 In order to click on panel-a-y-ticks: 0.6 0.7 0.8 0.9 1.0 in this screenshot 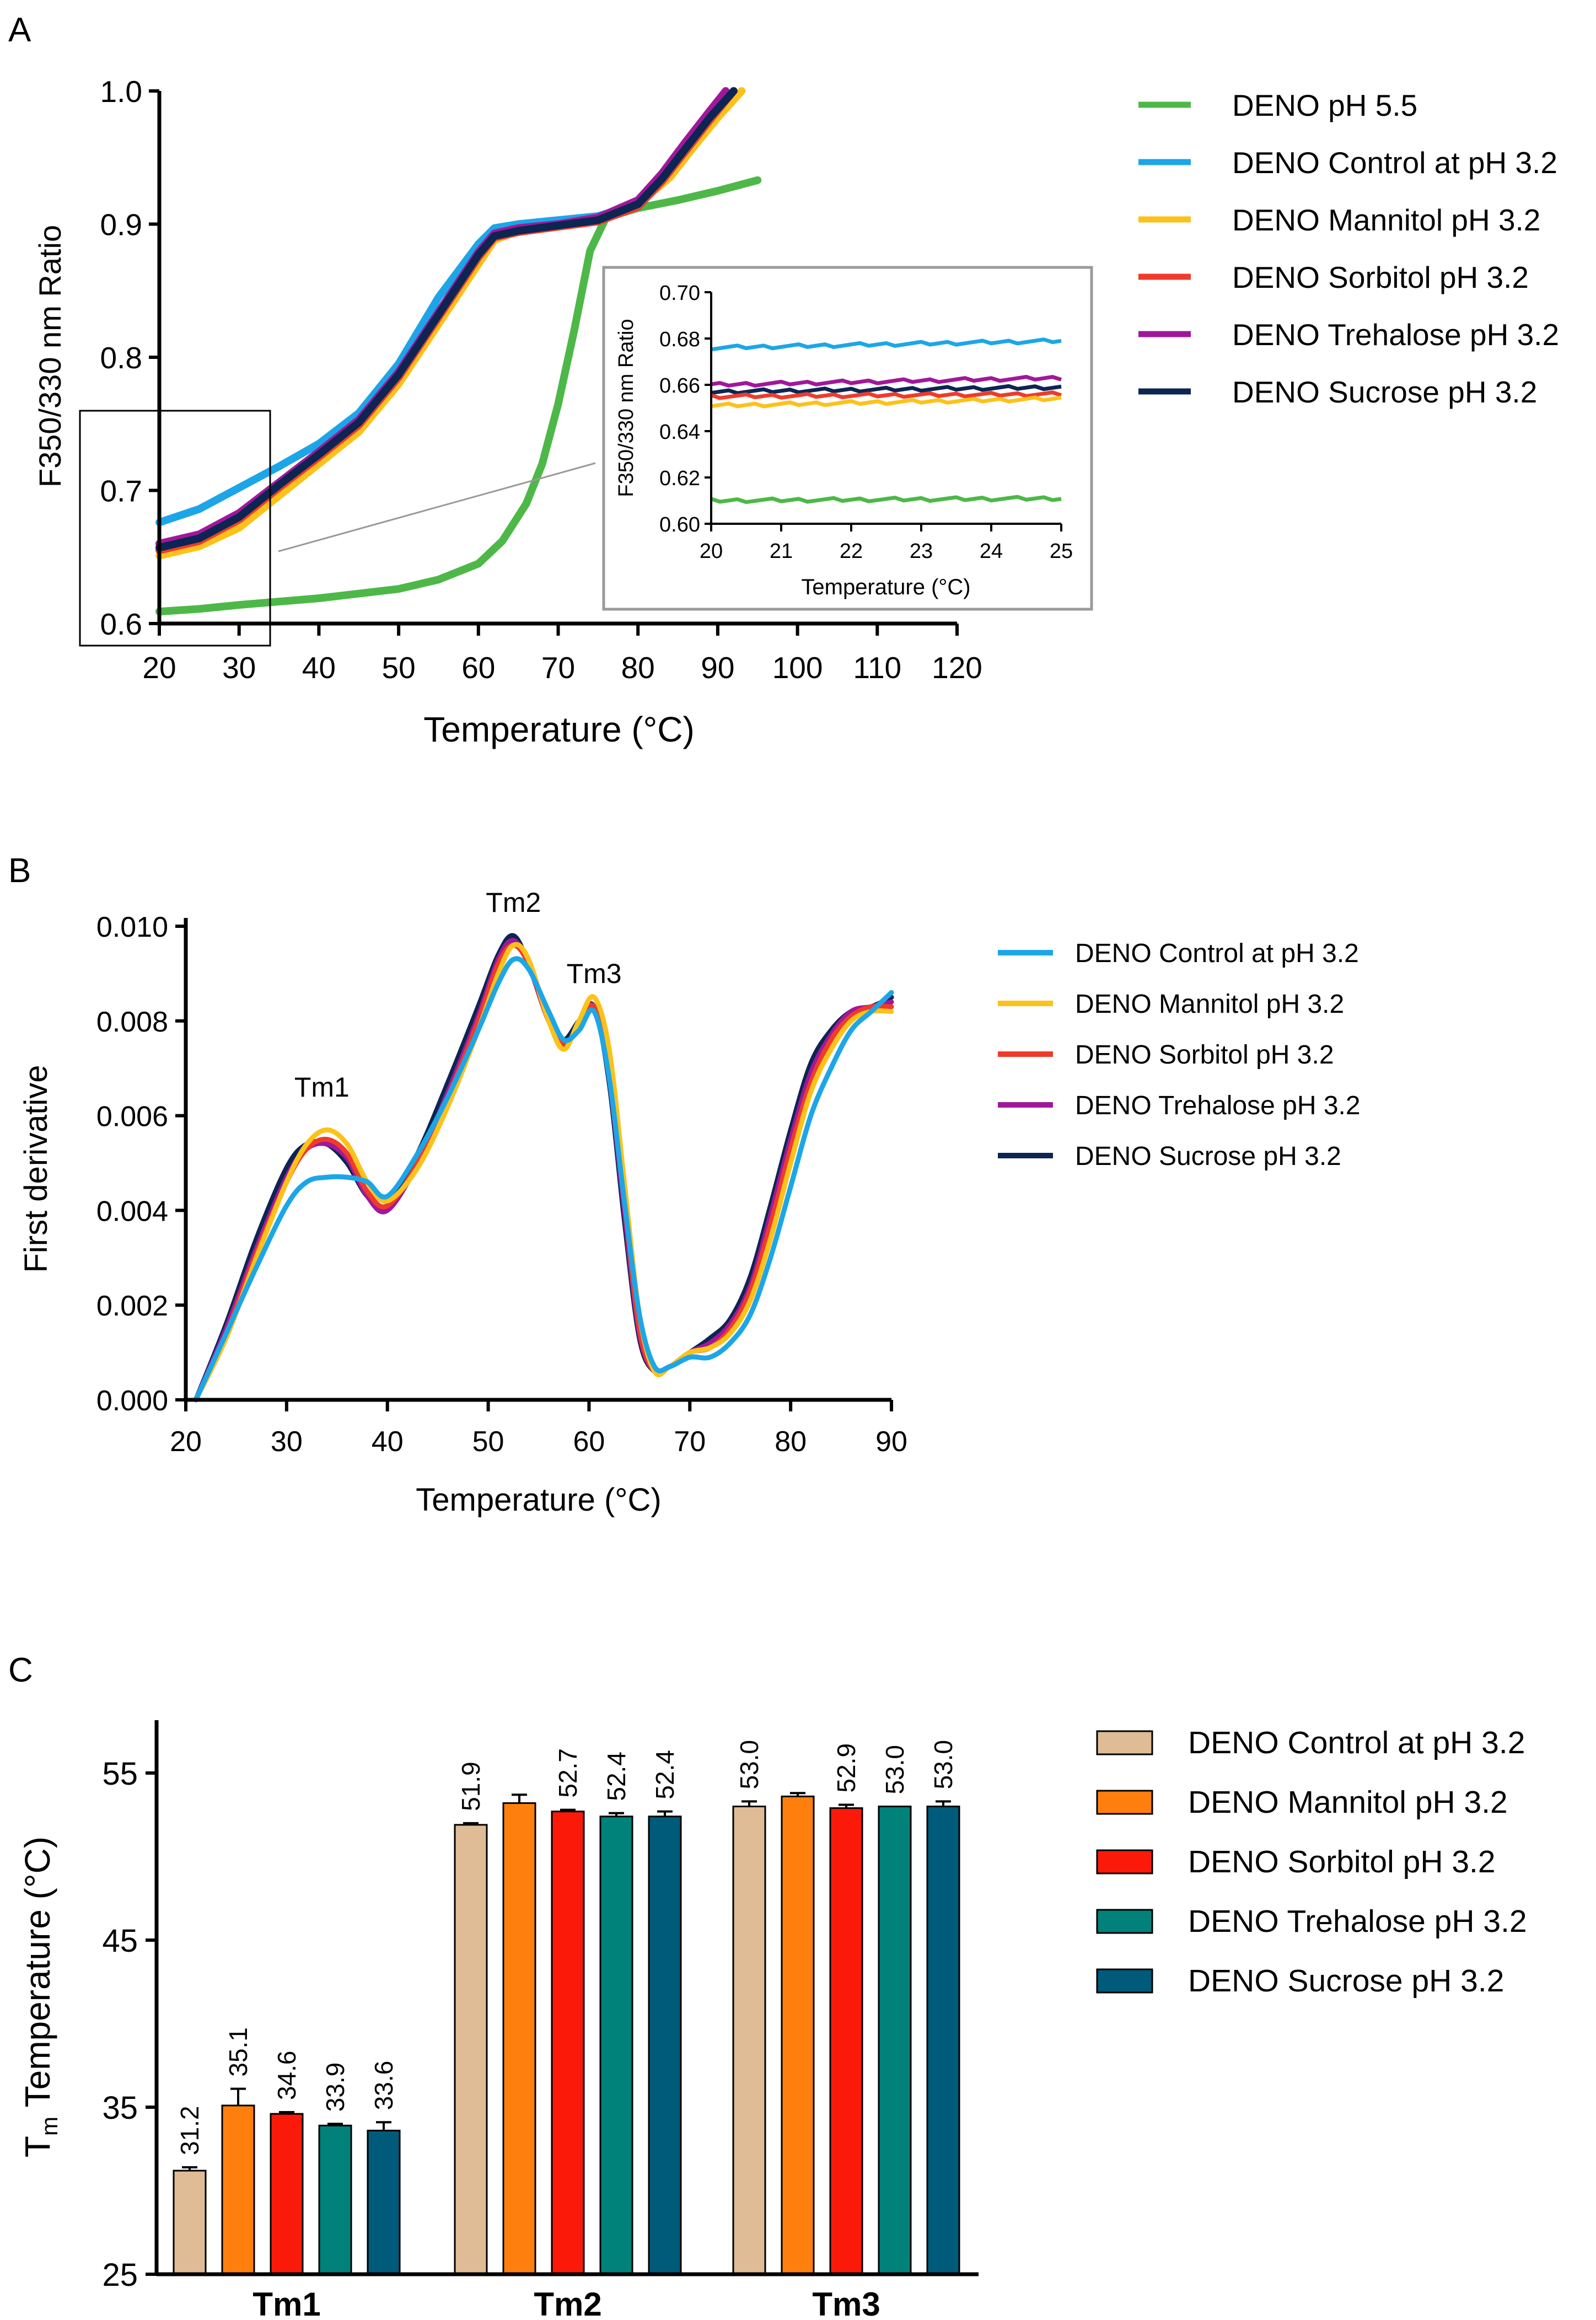, I will do `click(129, 357)`.